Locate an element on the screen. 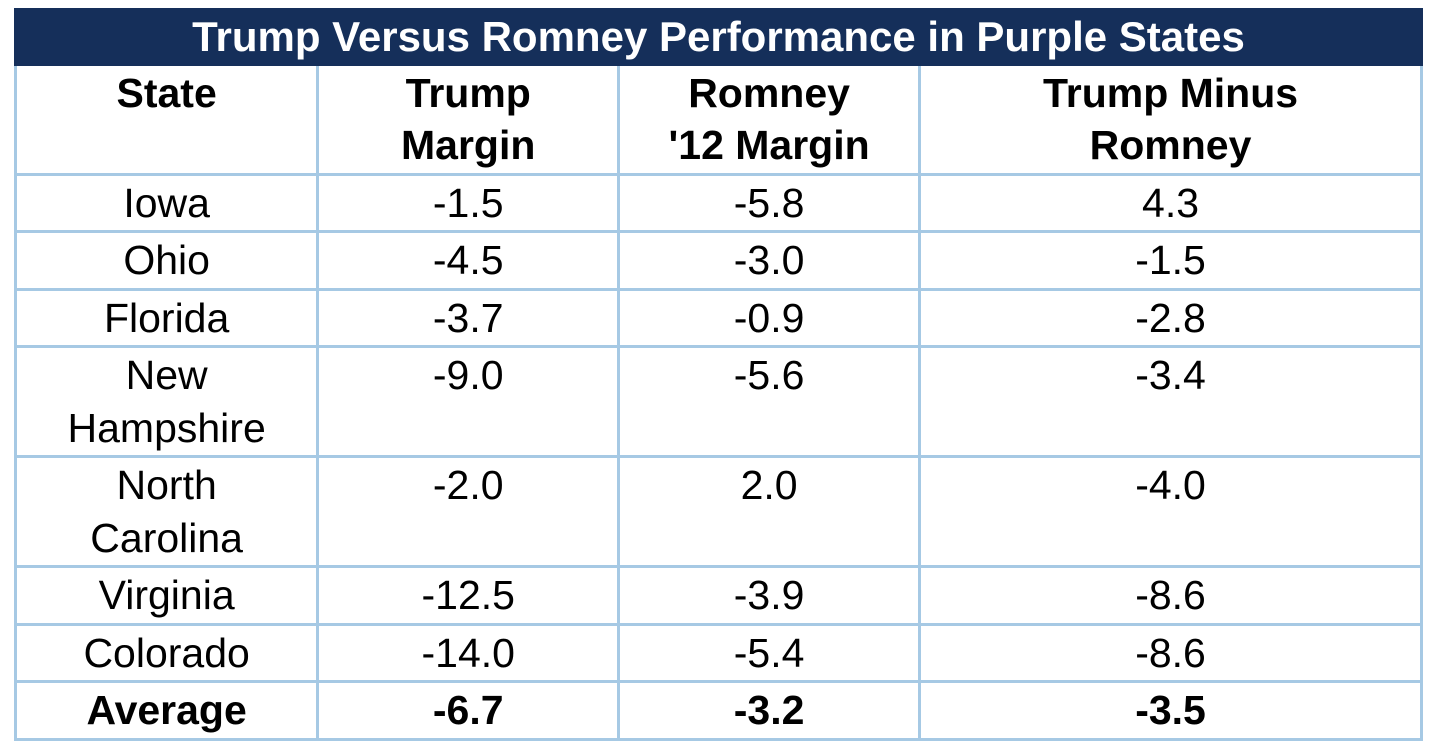  header-cell-state: State is located at coordinates (166, 121).